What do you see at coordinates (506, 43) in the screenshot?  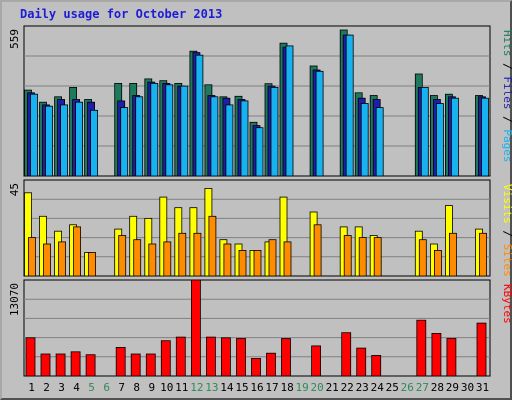 I see `legend-hits: Hits` at bounding box center [506, 43].